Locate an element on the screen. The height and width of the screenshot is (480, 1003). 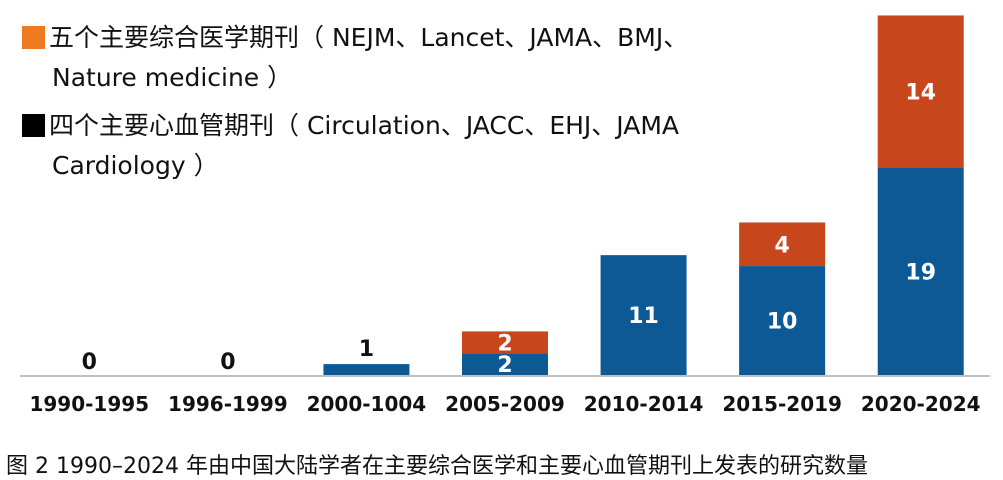
legend-label-cardio-line2: Cardiology ） is located at coordinates (135, 165).